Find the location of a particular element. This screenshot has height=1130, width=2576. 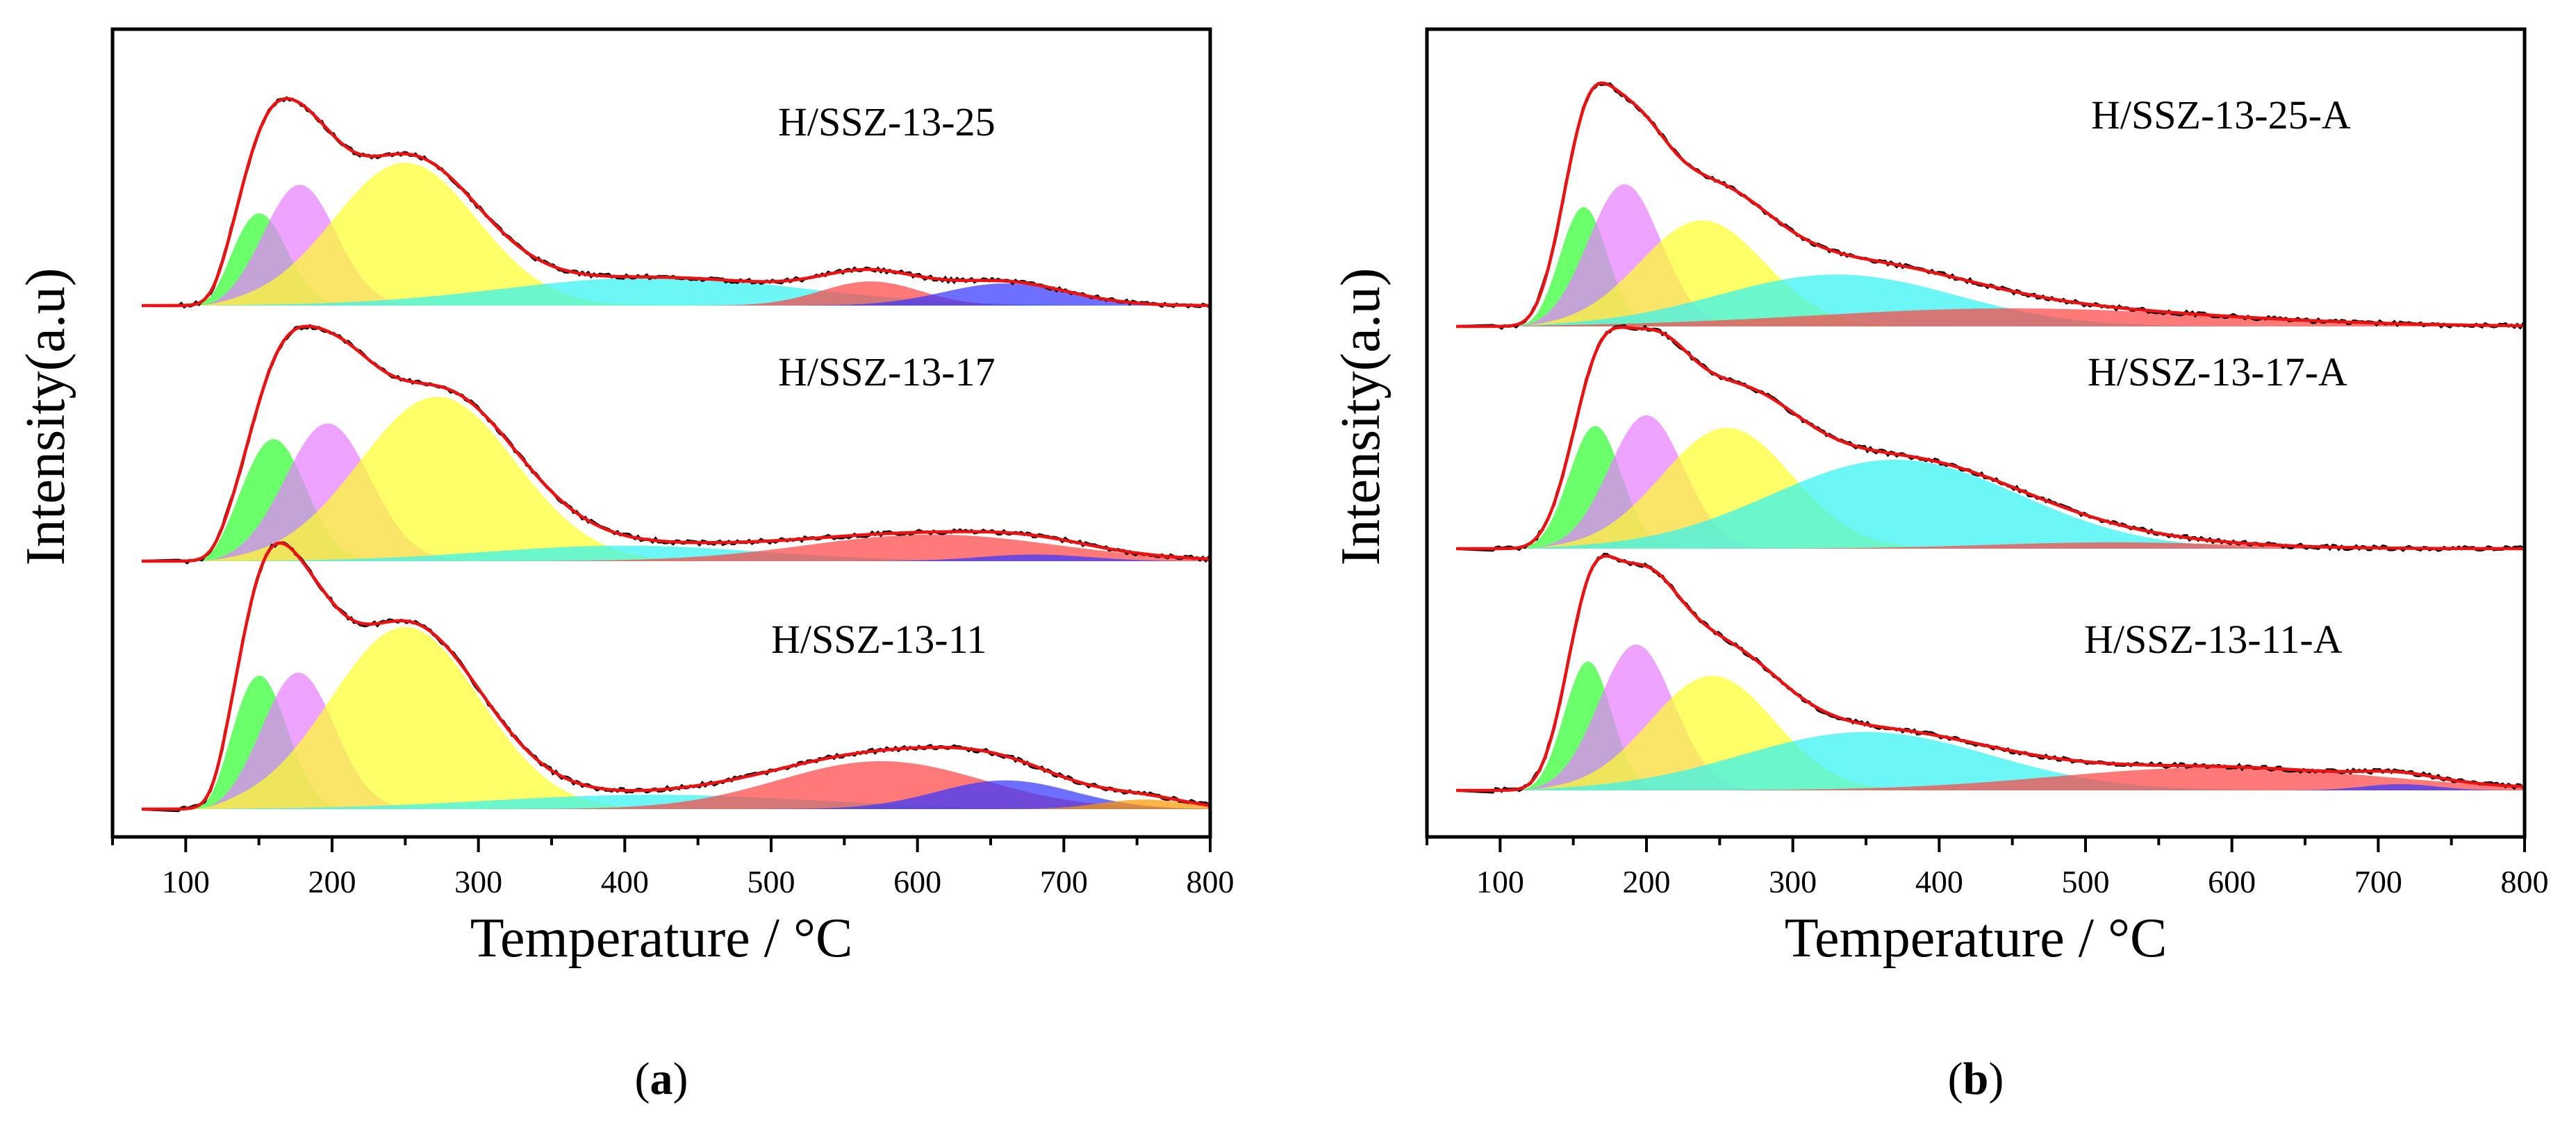

panel-a-y-axis-title: Intensity(a.u) is located at coordinates (46, 417).